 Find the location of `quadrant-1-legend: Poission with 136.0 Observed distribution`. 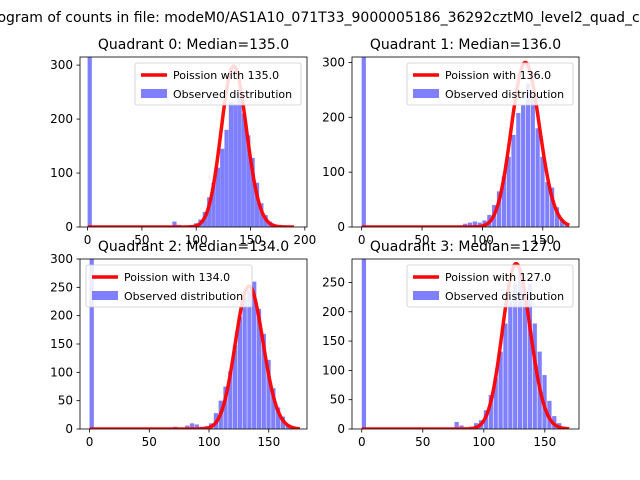

quadrant-1-legend: Poission with 136.0 Observed distribution is located at coordinates (490, 84).